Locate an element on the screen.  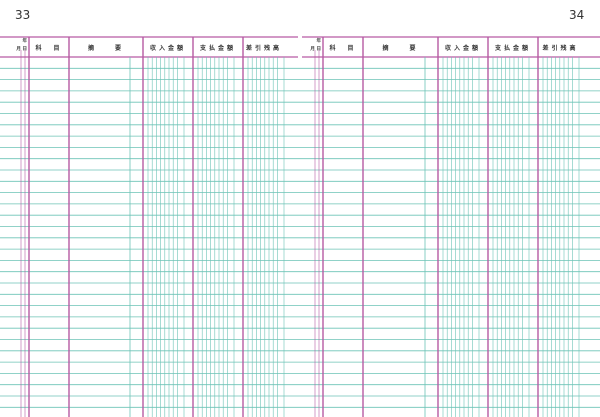
page-number-right: 34 is located at coordinates (577, 15).